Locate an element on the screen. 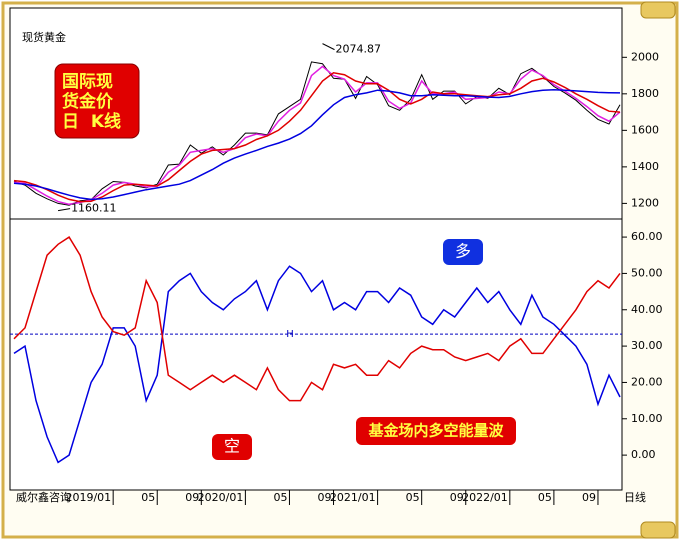  x-tick-label: 2021/01 is located at coordinates (353, 497).